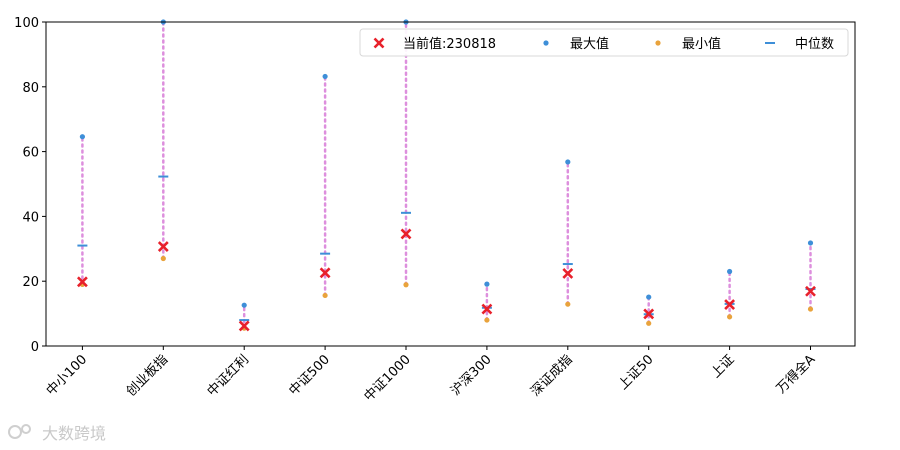 Image resolution: width=900 pixels, height=450 pixels. What do you see at coordinates (74, 433) in the screenshot?
I see `watermark-text: 大数跨境` at bounding box center [74, 433].